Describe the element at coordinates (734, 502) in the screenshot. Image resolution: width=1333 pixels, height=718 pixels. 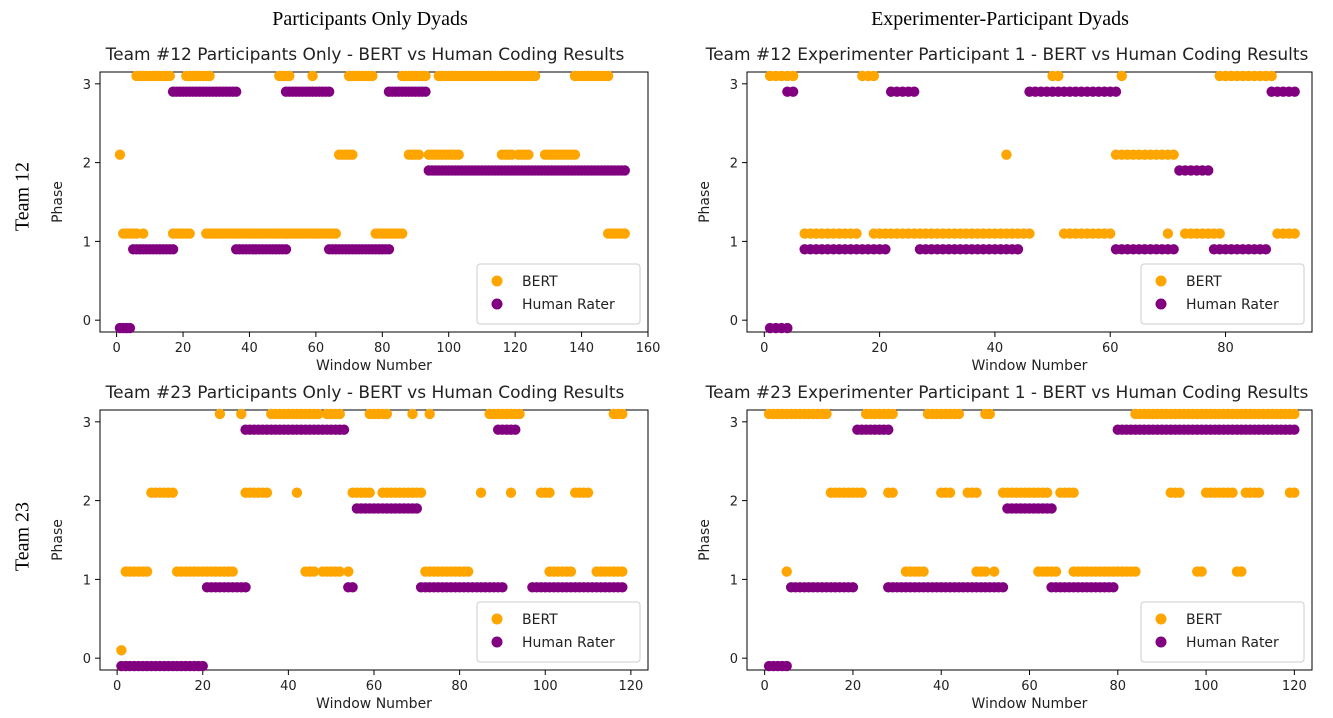
I see `y-tick-label: 2` at that location.